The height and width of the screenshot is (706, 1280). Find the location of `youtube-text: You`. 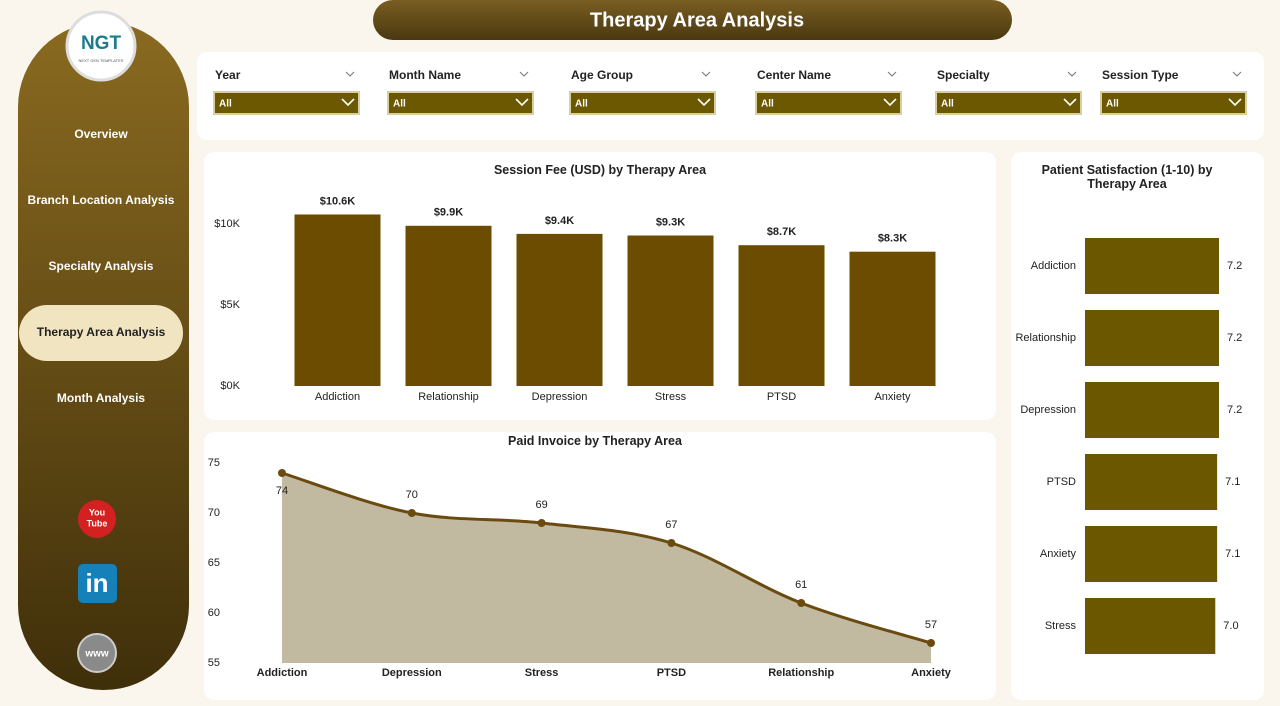

youtube-text: You is located at coordinates (97, 512).